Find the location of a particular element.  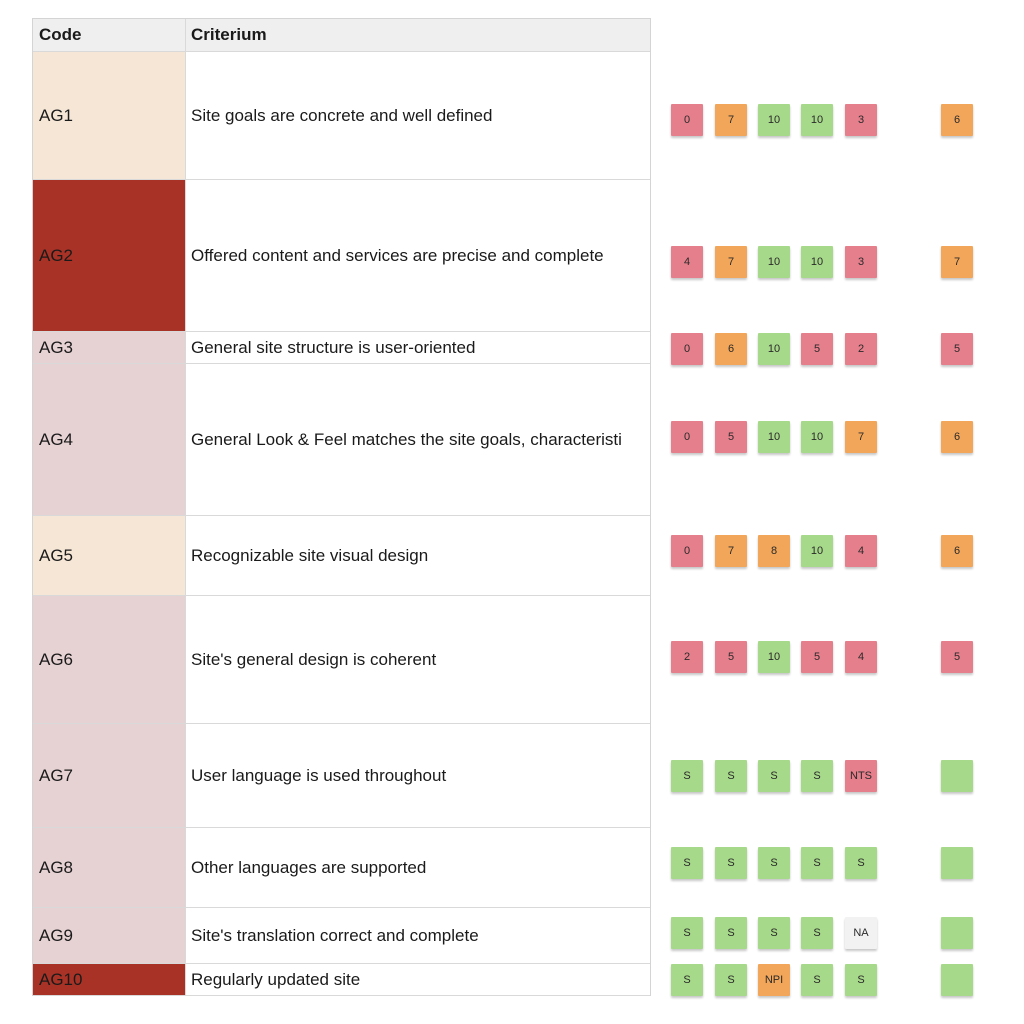

criterium-cell: Site goals are concrete and well defined is located at coordinates (342, 115).